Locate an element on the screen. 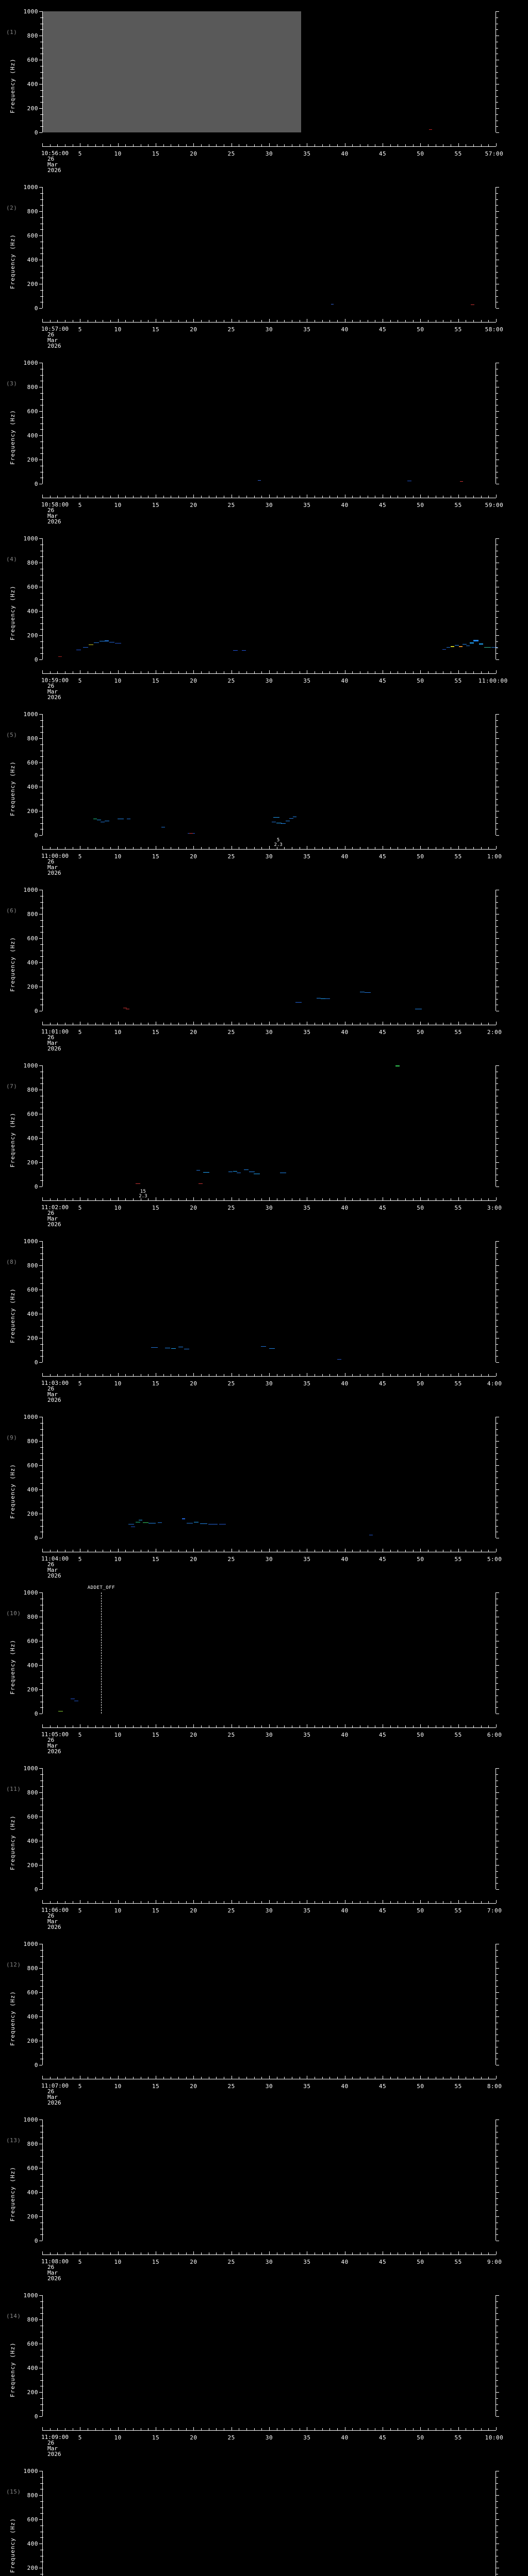  date-month: Mar is located at coordinates (53, 867).